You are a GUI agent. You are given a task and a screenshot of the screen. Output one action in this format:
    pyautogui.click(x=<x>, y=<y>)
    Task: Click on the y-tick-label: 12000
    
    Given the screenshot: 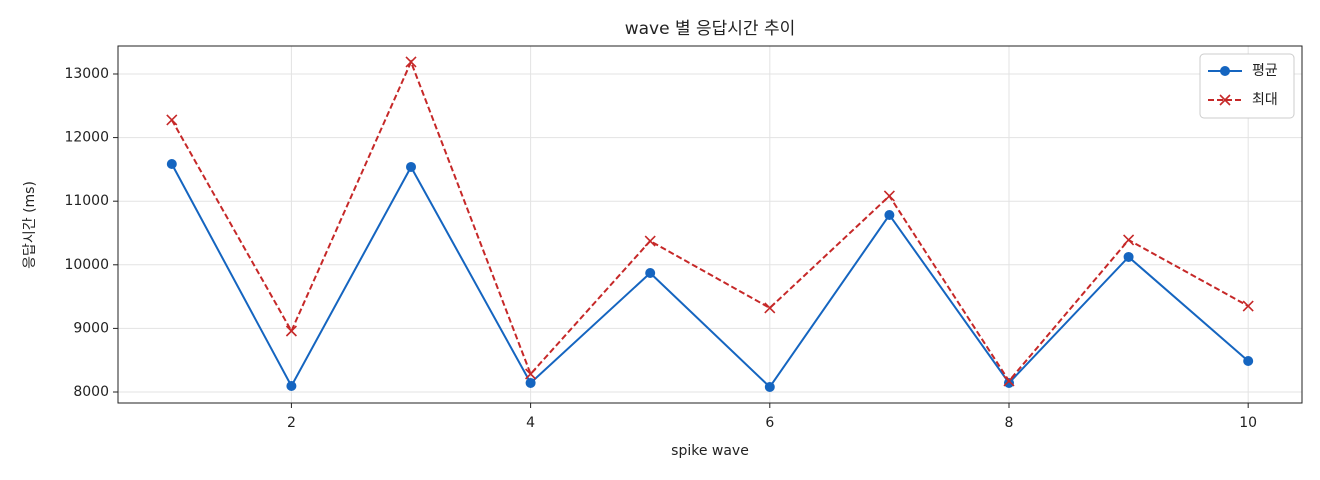 What is the action you would take?
    pyautogui.click(x=86, y=138)
    